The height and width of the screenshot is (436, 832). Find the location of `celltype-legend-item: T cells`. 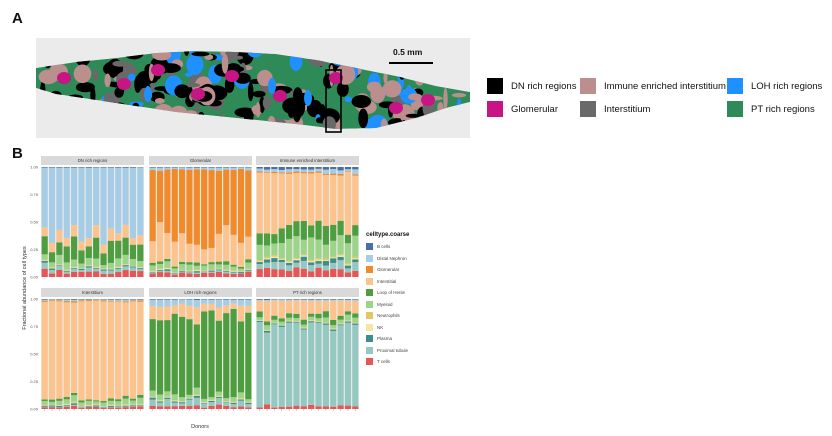

celltype-legend-item: T cells is located at coordinates (387, 362).